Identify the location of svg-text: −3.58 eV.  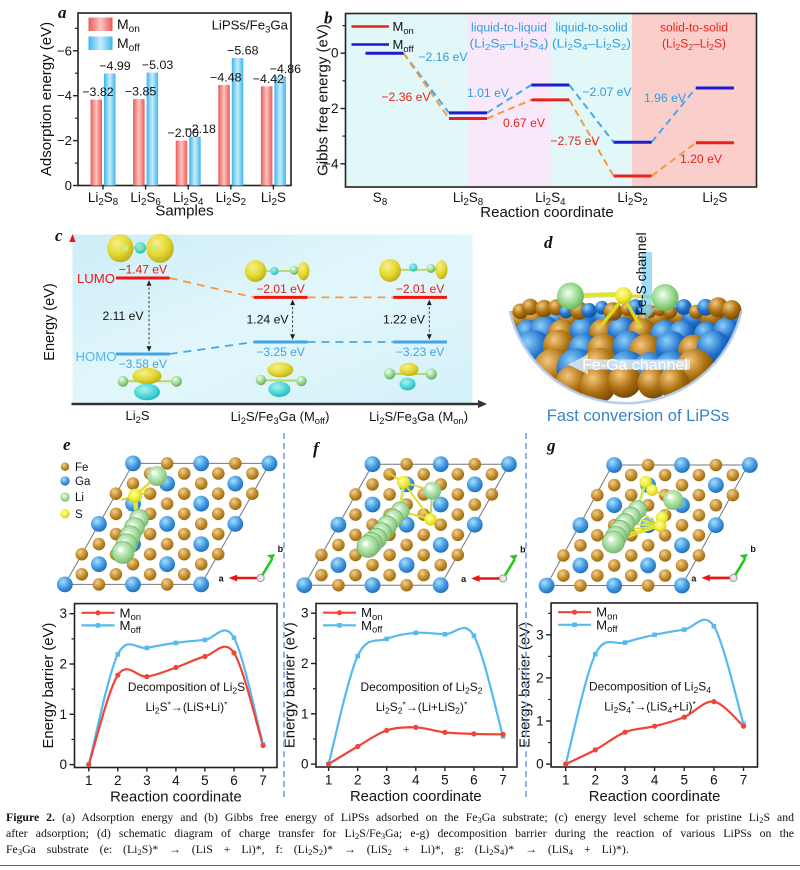
(143, 364).